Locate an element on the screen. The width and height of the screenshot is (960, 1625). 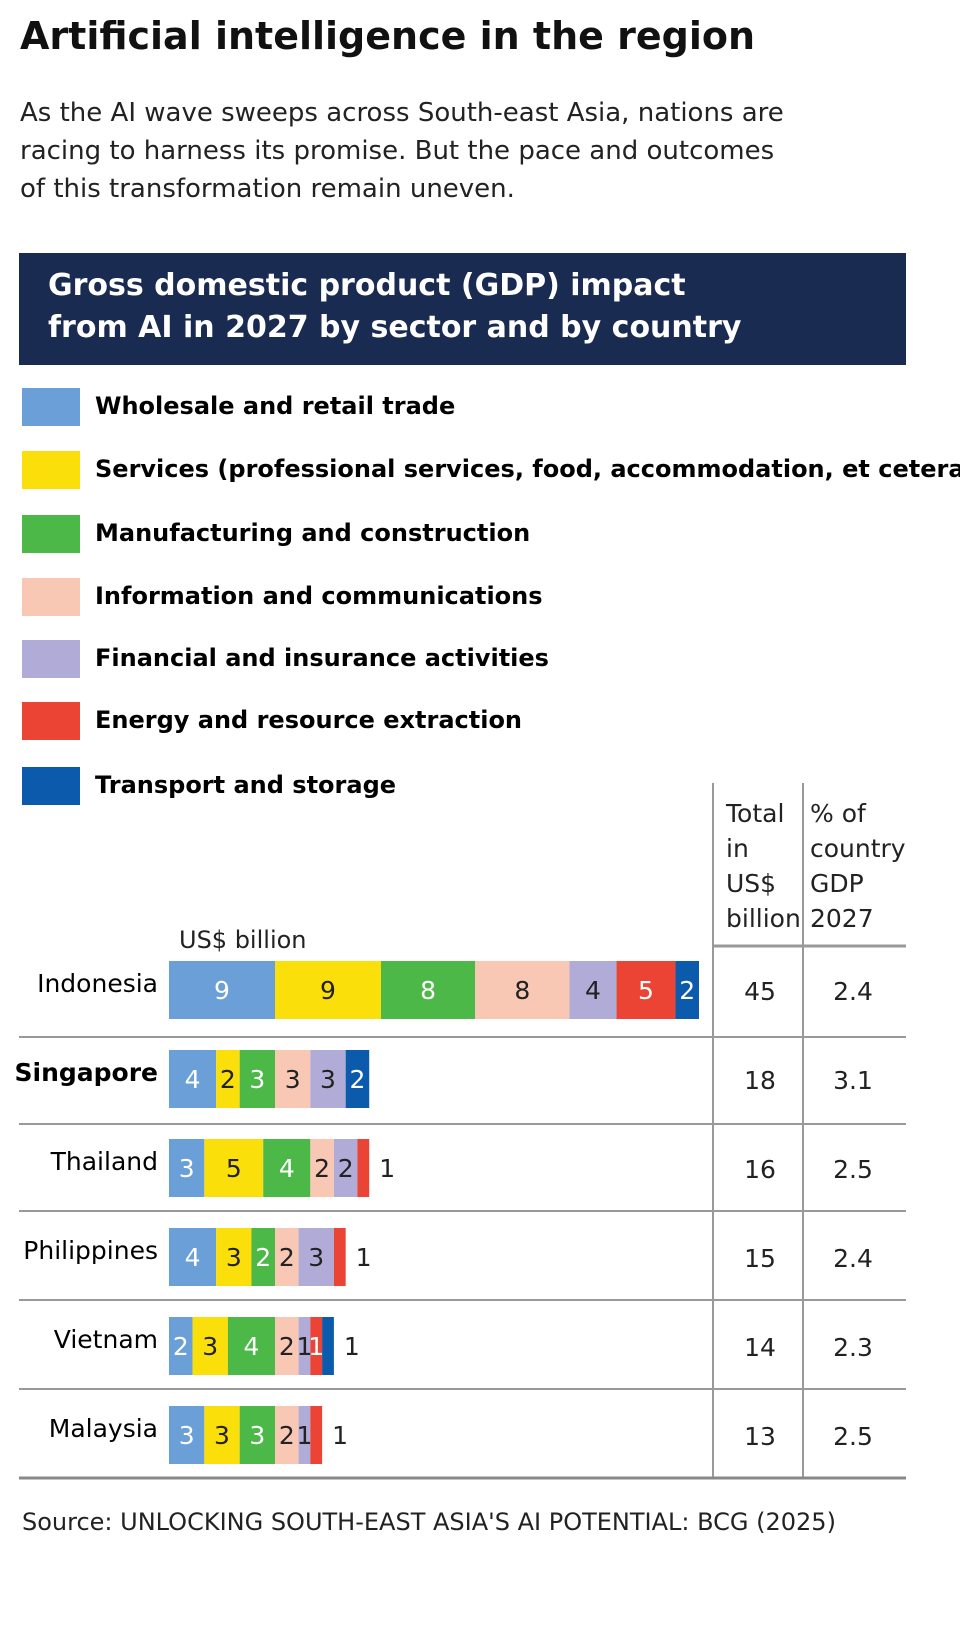
category-label: Malaysia is located at coordinates (103, 1428).